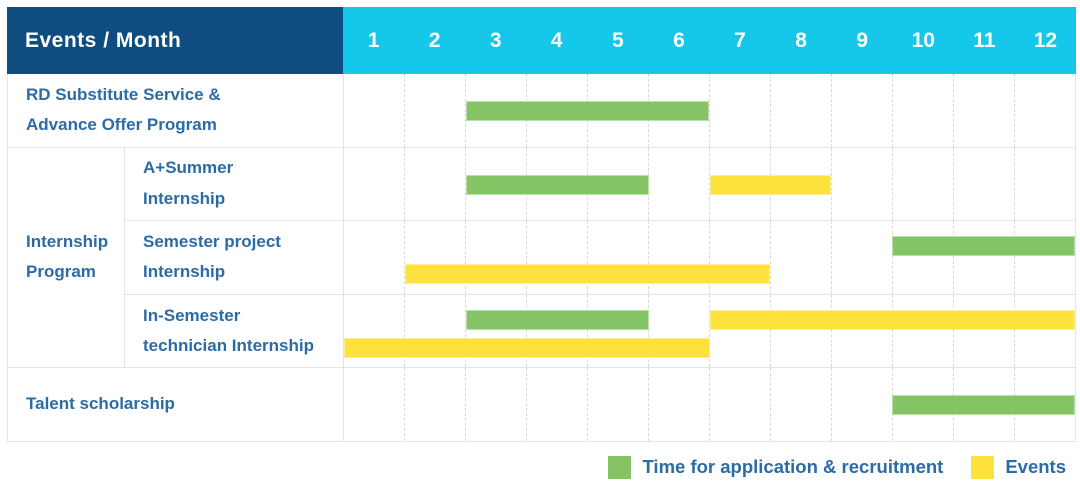 The width and height of the screenshot is (1080, 494). I want to click on gantt-bar-green-a-plus-summer-internship, so click(557, 184).